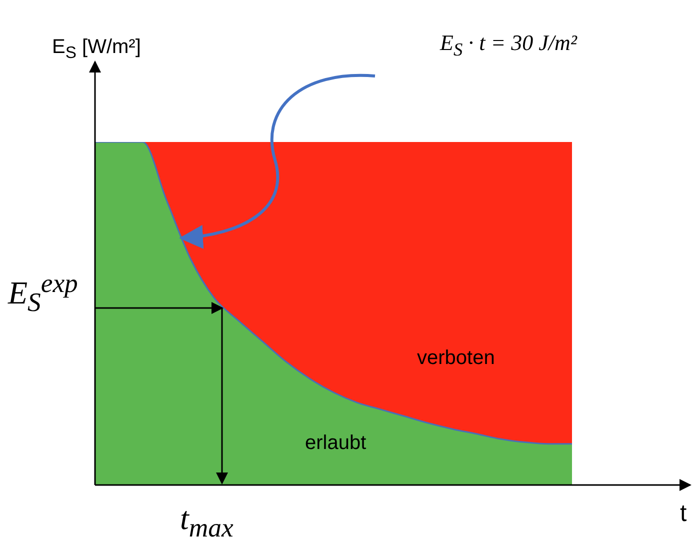 The width and height of the screenshot is (697, 545). I want to click on annotation: verboten, so click(456, 358).